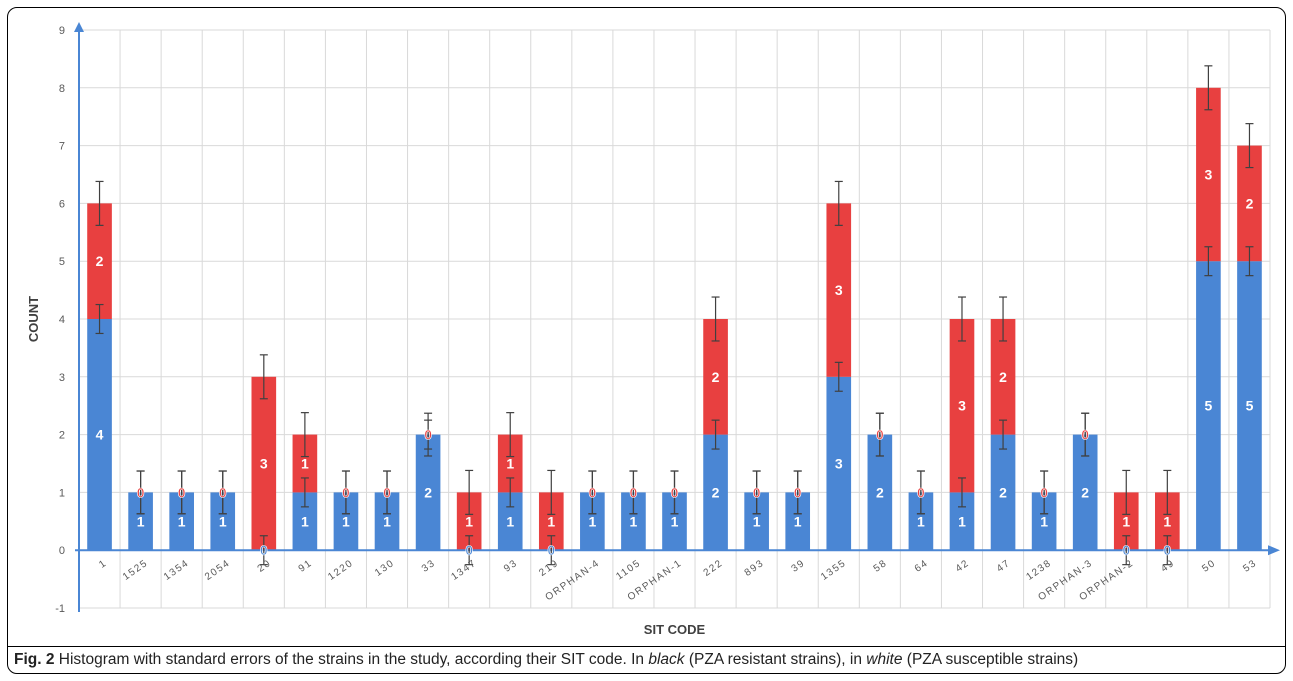  Describe the element at coordinates (1168, 566) in the screenshot. I see `x-tick-label: 49` at that location.